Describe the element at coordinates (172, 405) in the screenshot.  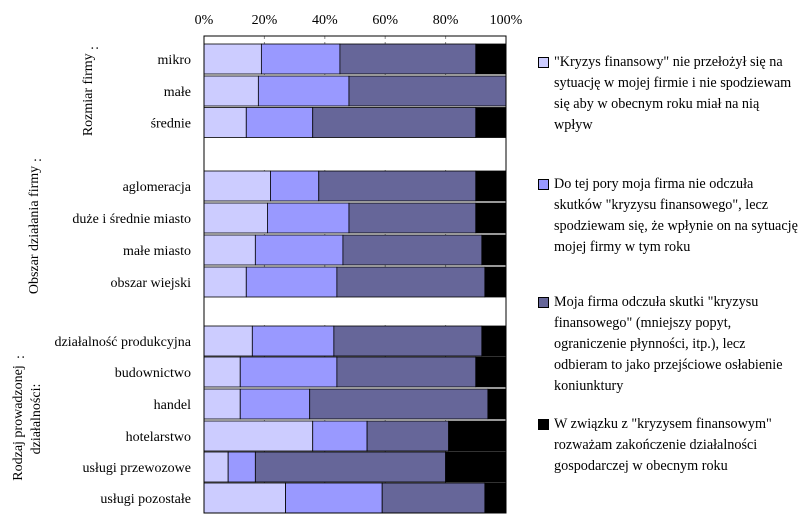
I see `category-label: handel` at that location.